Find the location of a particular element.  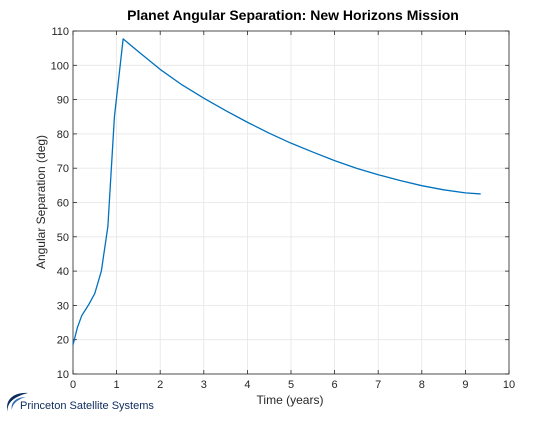

y-tick-label: 30 is located at coordinates (63, 306).